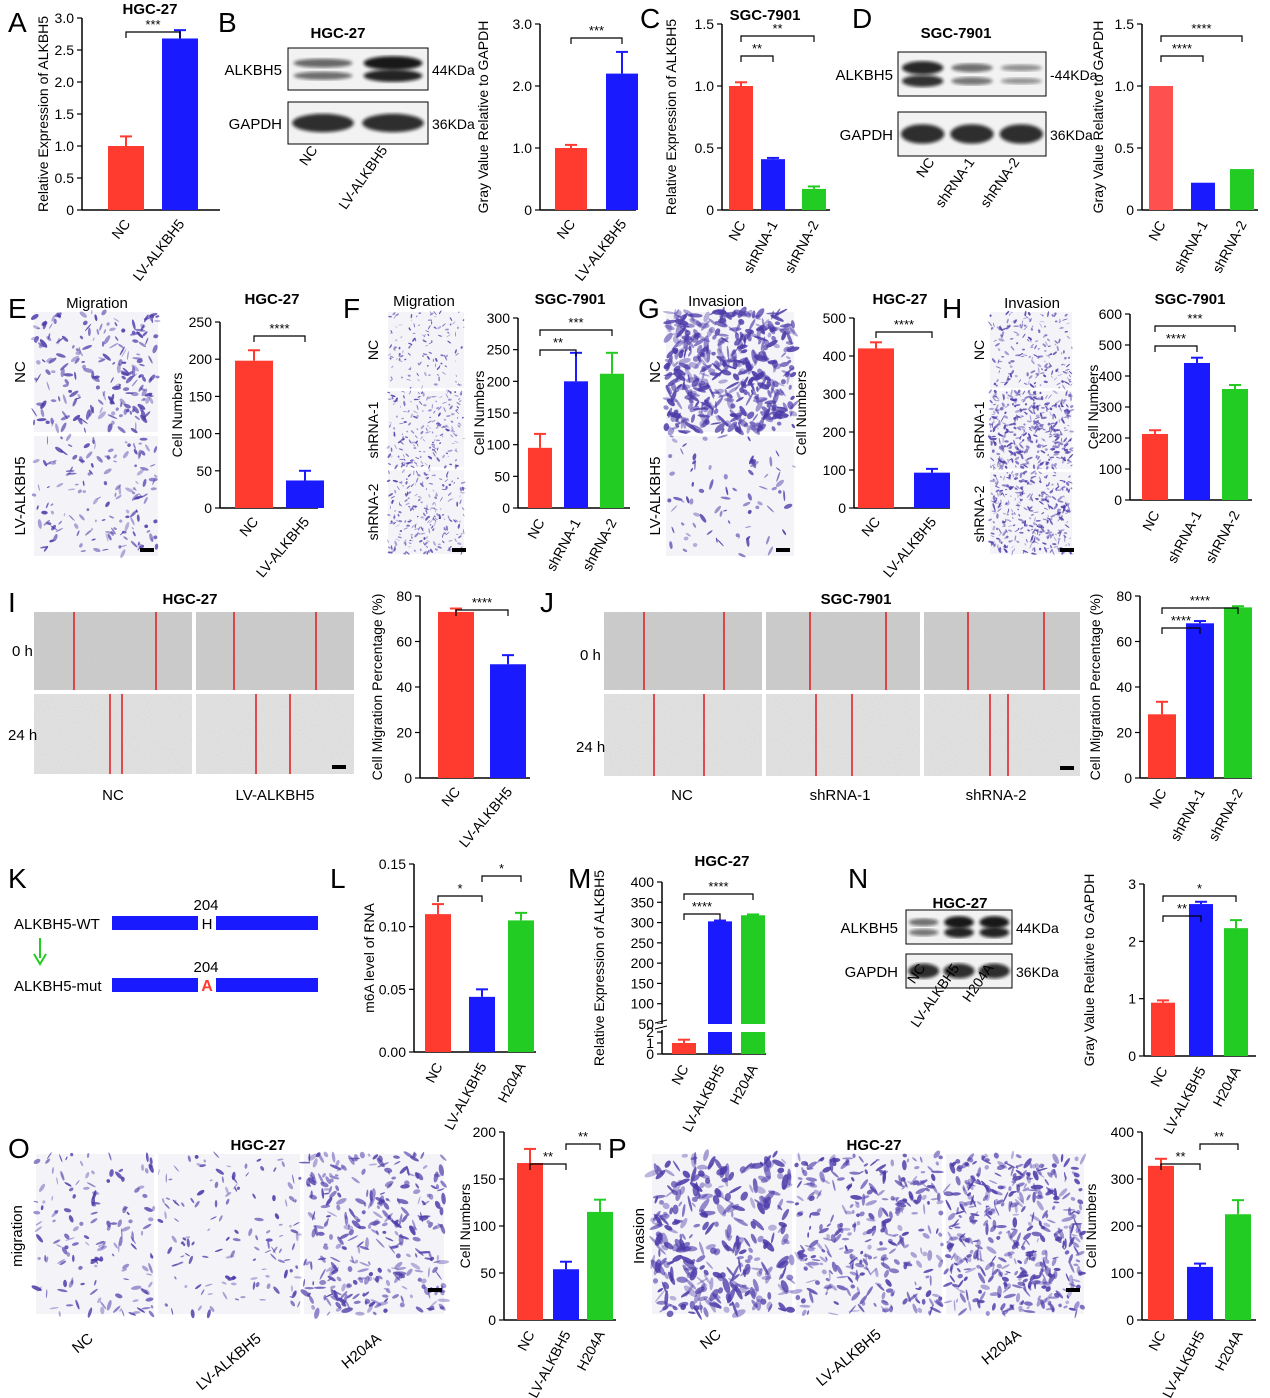  What do you see at coordinates (1091, 1226) in the screenshot?
I see `y-axis-label: Cell Numbers` at bounding box center [1091, 1226].